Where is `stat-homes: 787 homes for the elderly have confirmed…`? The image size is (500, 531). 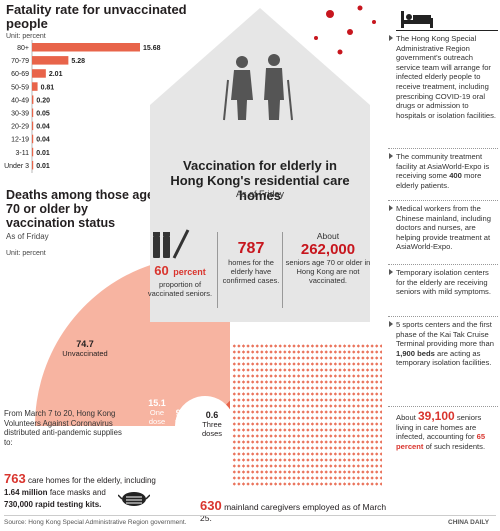
stat-homes: 787 homes for the elderly have confirmed… is located at coordinates (251, 262).